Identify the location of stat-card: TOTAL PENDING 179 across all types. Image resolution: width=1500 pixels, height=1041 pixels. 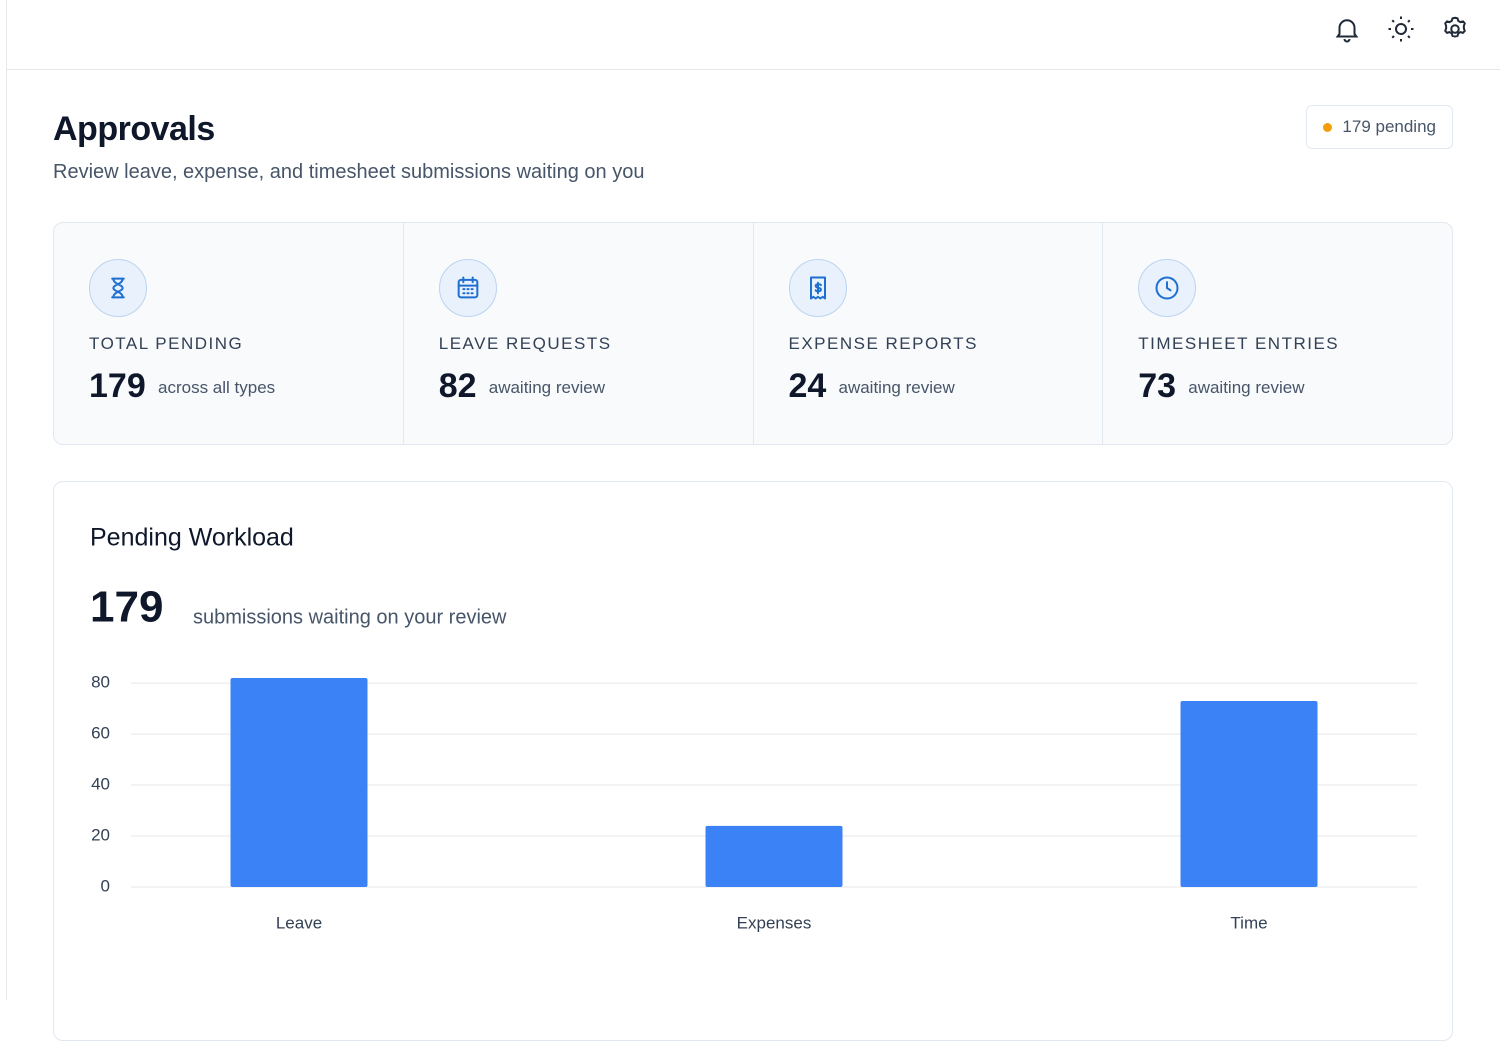
(228, 333).